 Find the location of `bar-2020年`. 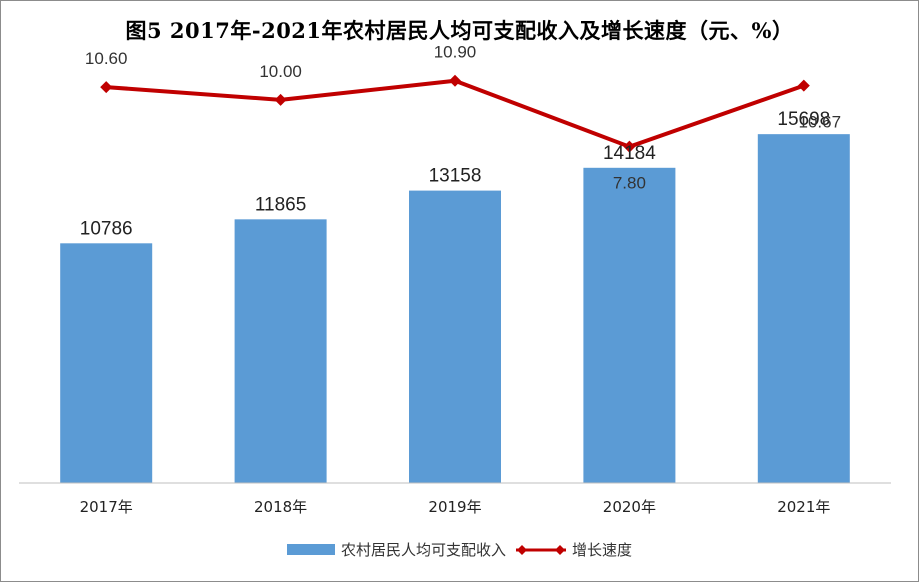

bar-2020年 is located at coordinates (629, 325).